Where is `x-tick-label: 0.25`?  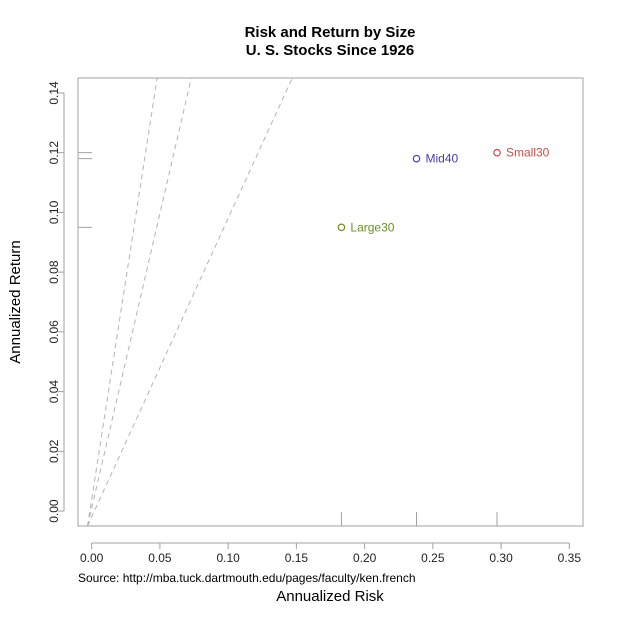 x-tick-label: 0.25 is located at coordinates (433, 558).